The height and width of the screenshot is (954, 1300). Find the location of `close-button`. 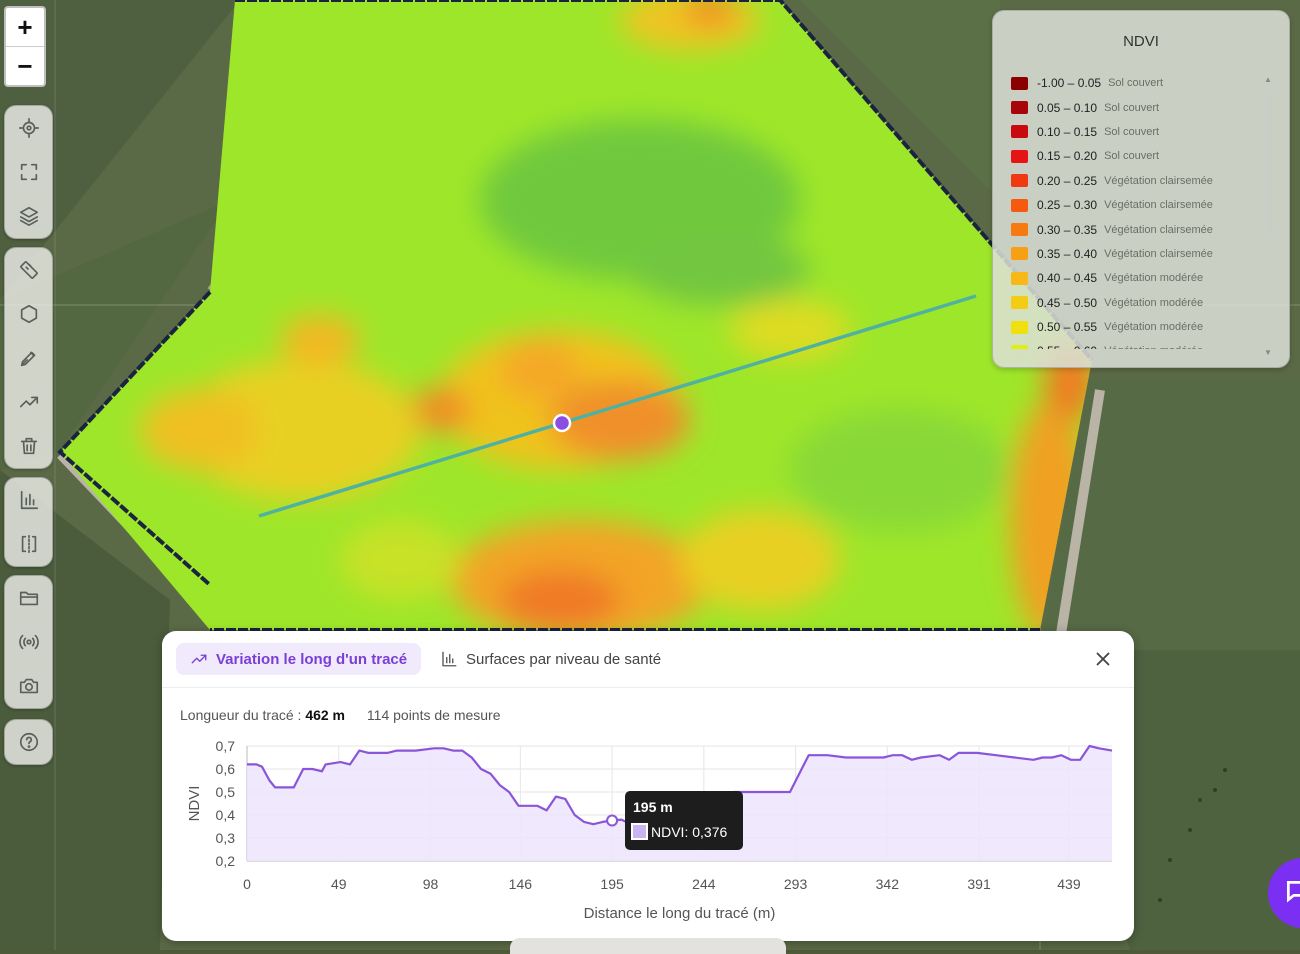

close-button is located at coordinates (1103, 659).